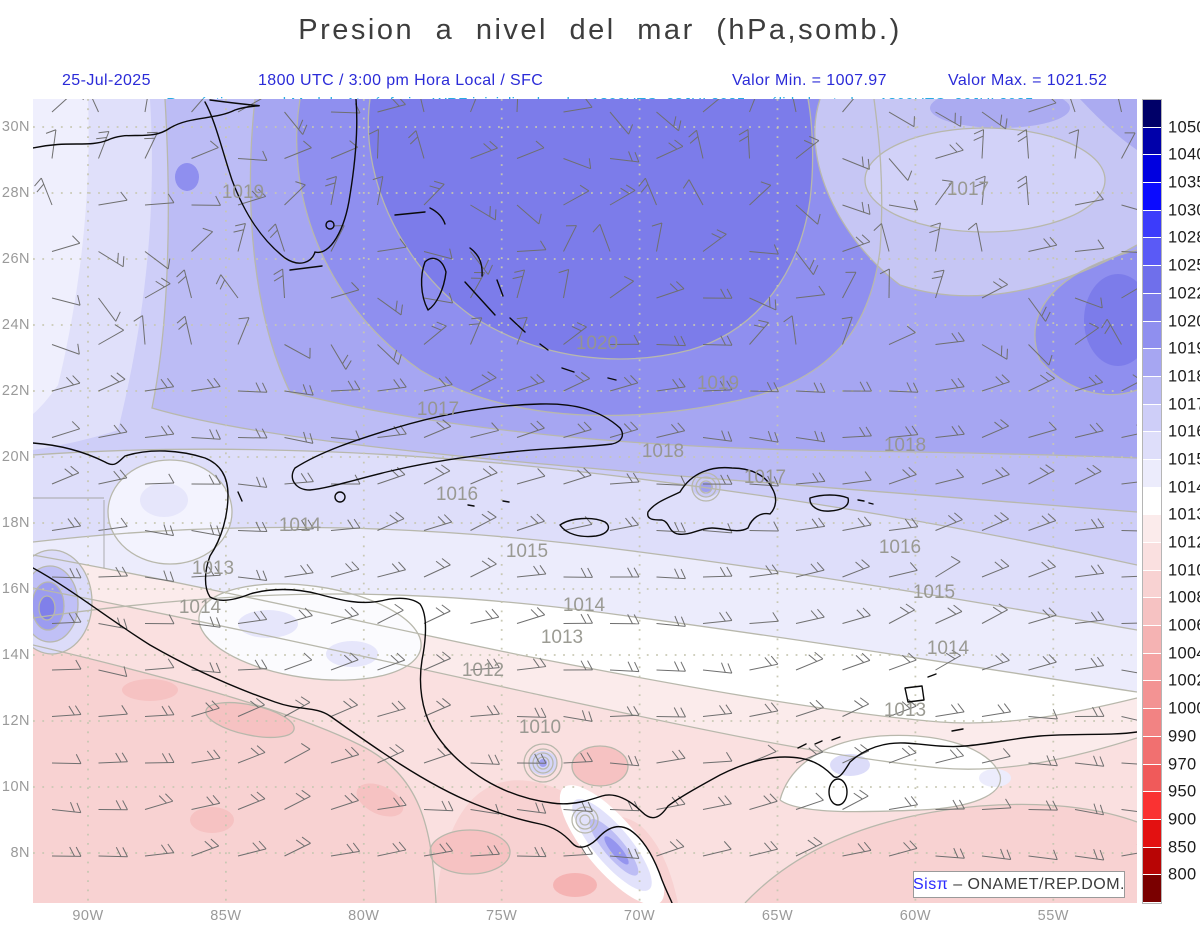 The width and height of the screenshot is (1200, 927). Describe the element at coordinates (1184, 570) in the screenshot. I see `colorbar-label-1010: 1010` at that location.